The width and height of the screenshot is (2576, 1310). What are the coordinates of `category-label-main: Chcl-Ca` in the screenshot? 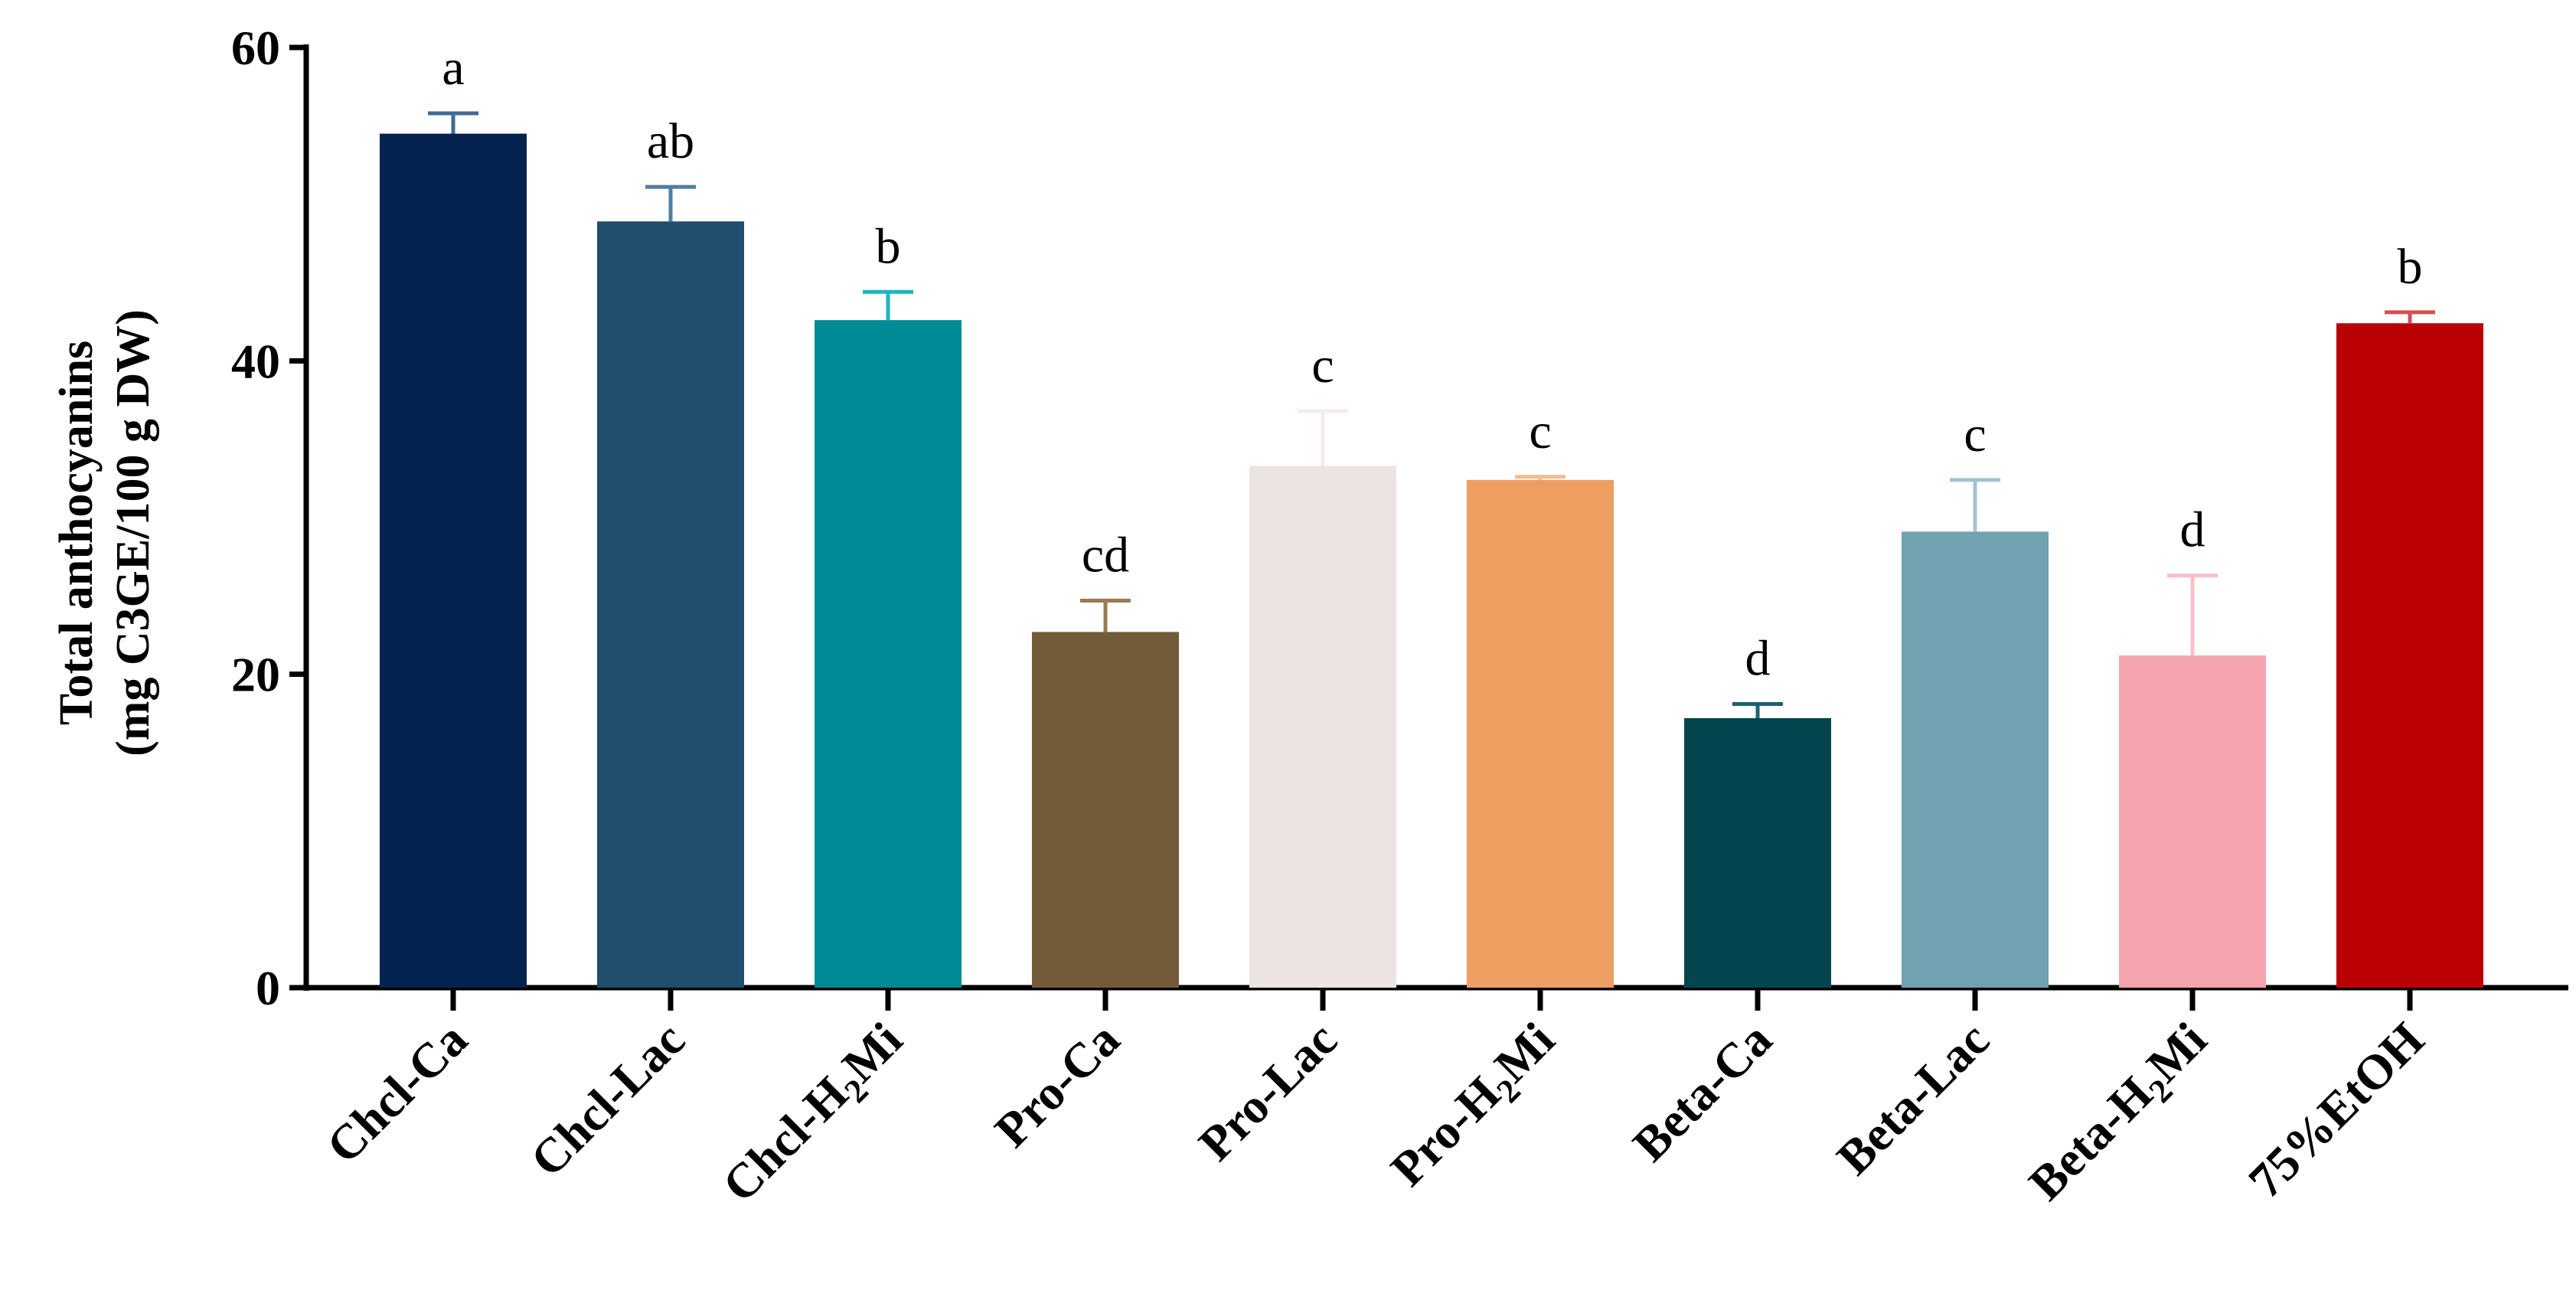 It's located at (397, 1093).